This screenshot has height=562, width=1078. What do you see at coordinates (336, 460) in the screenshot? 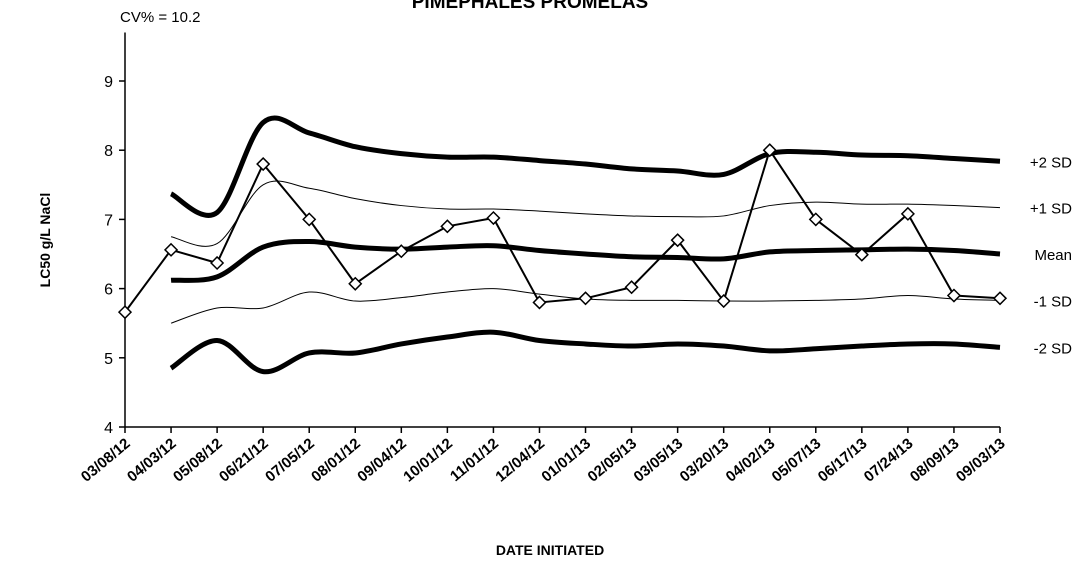
I see `x-tick-label: 08/01/12` at bounding box center [336, 460].